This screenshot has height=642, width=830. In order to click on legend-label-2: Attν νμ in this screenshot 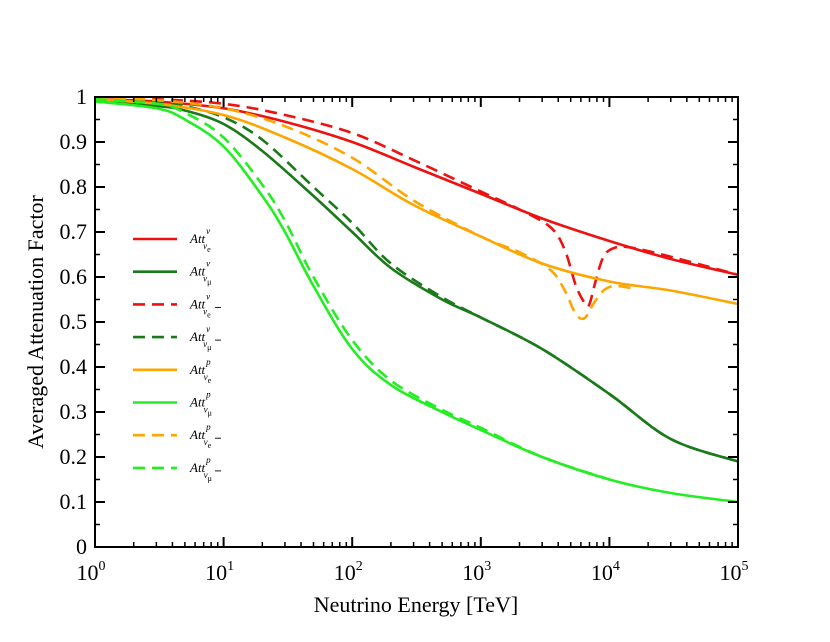, I will do `click(200, 273)`.